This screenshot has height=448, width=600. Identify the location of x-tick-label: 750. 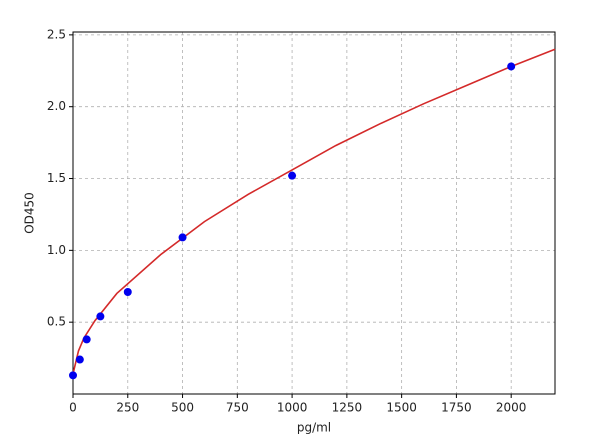
(237, 408).